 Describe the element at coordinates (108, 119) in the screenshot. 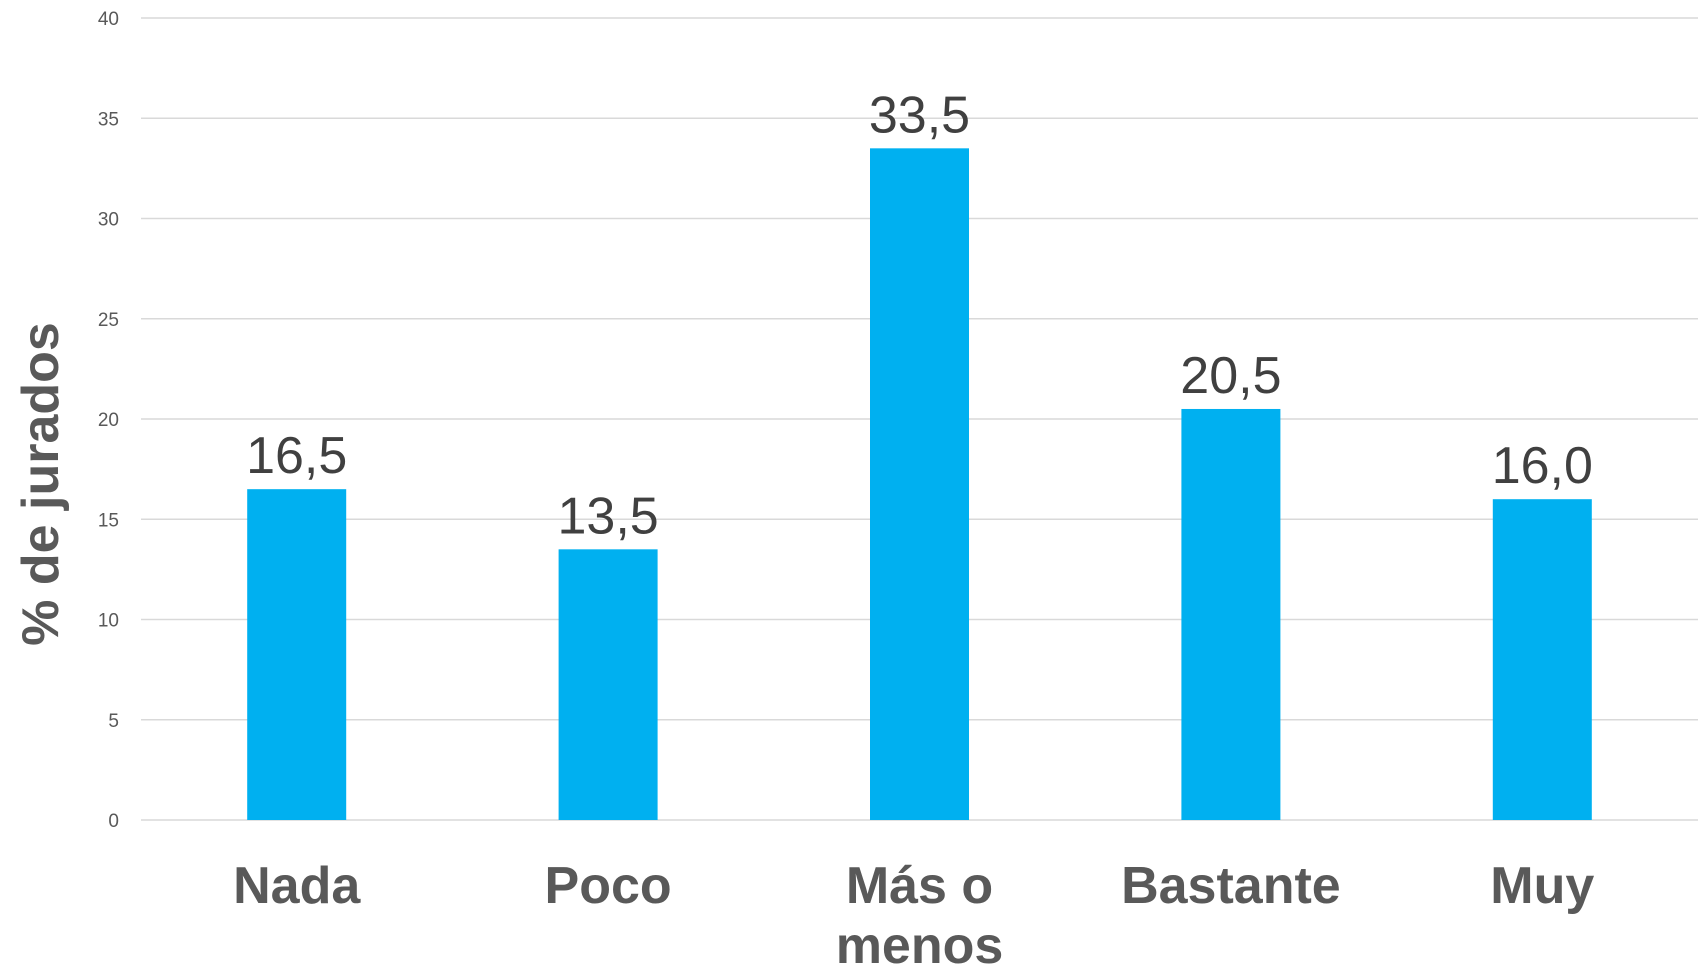

I see `y-tick-label: 35` at that location.